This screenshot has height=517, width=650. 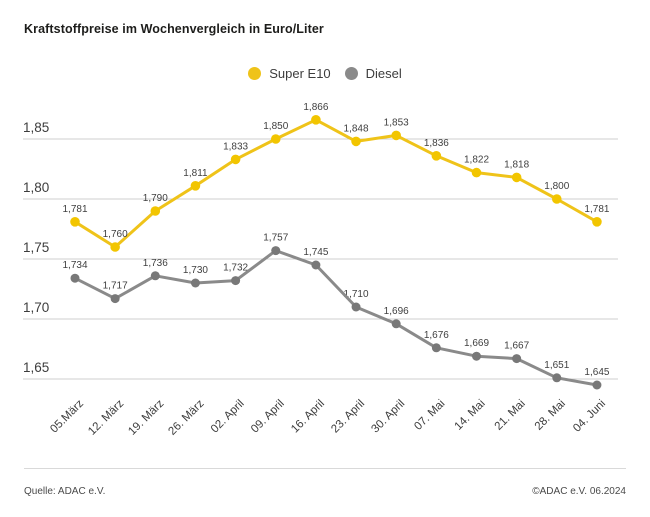 I want to click on diesel-legend-dot-icon, so click(x=351, y=73).